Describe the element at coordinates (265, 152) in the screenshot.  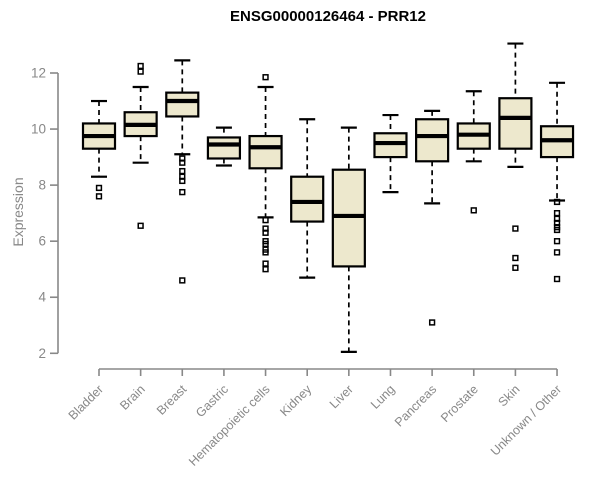
I see `box-hematopoietic-cells` at that location.